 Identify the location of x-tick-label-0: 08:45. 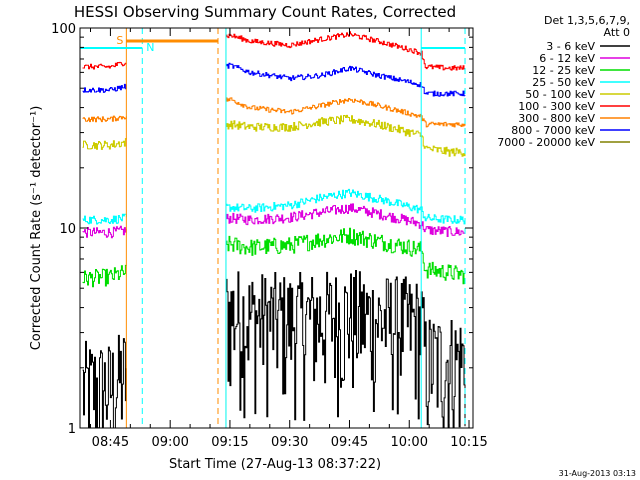
(110, 442).